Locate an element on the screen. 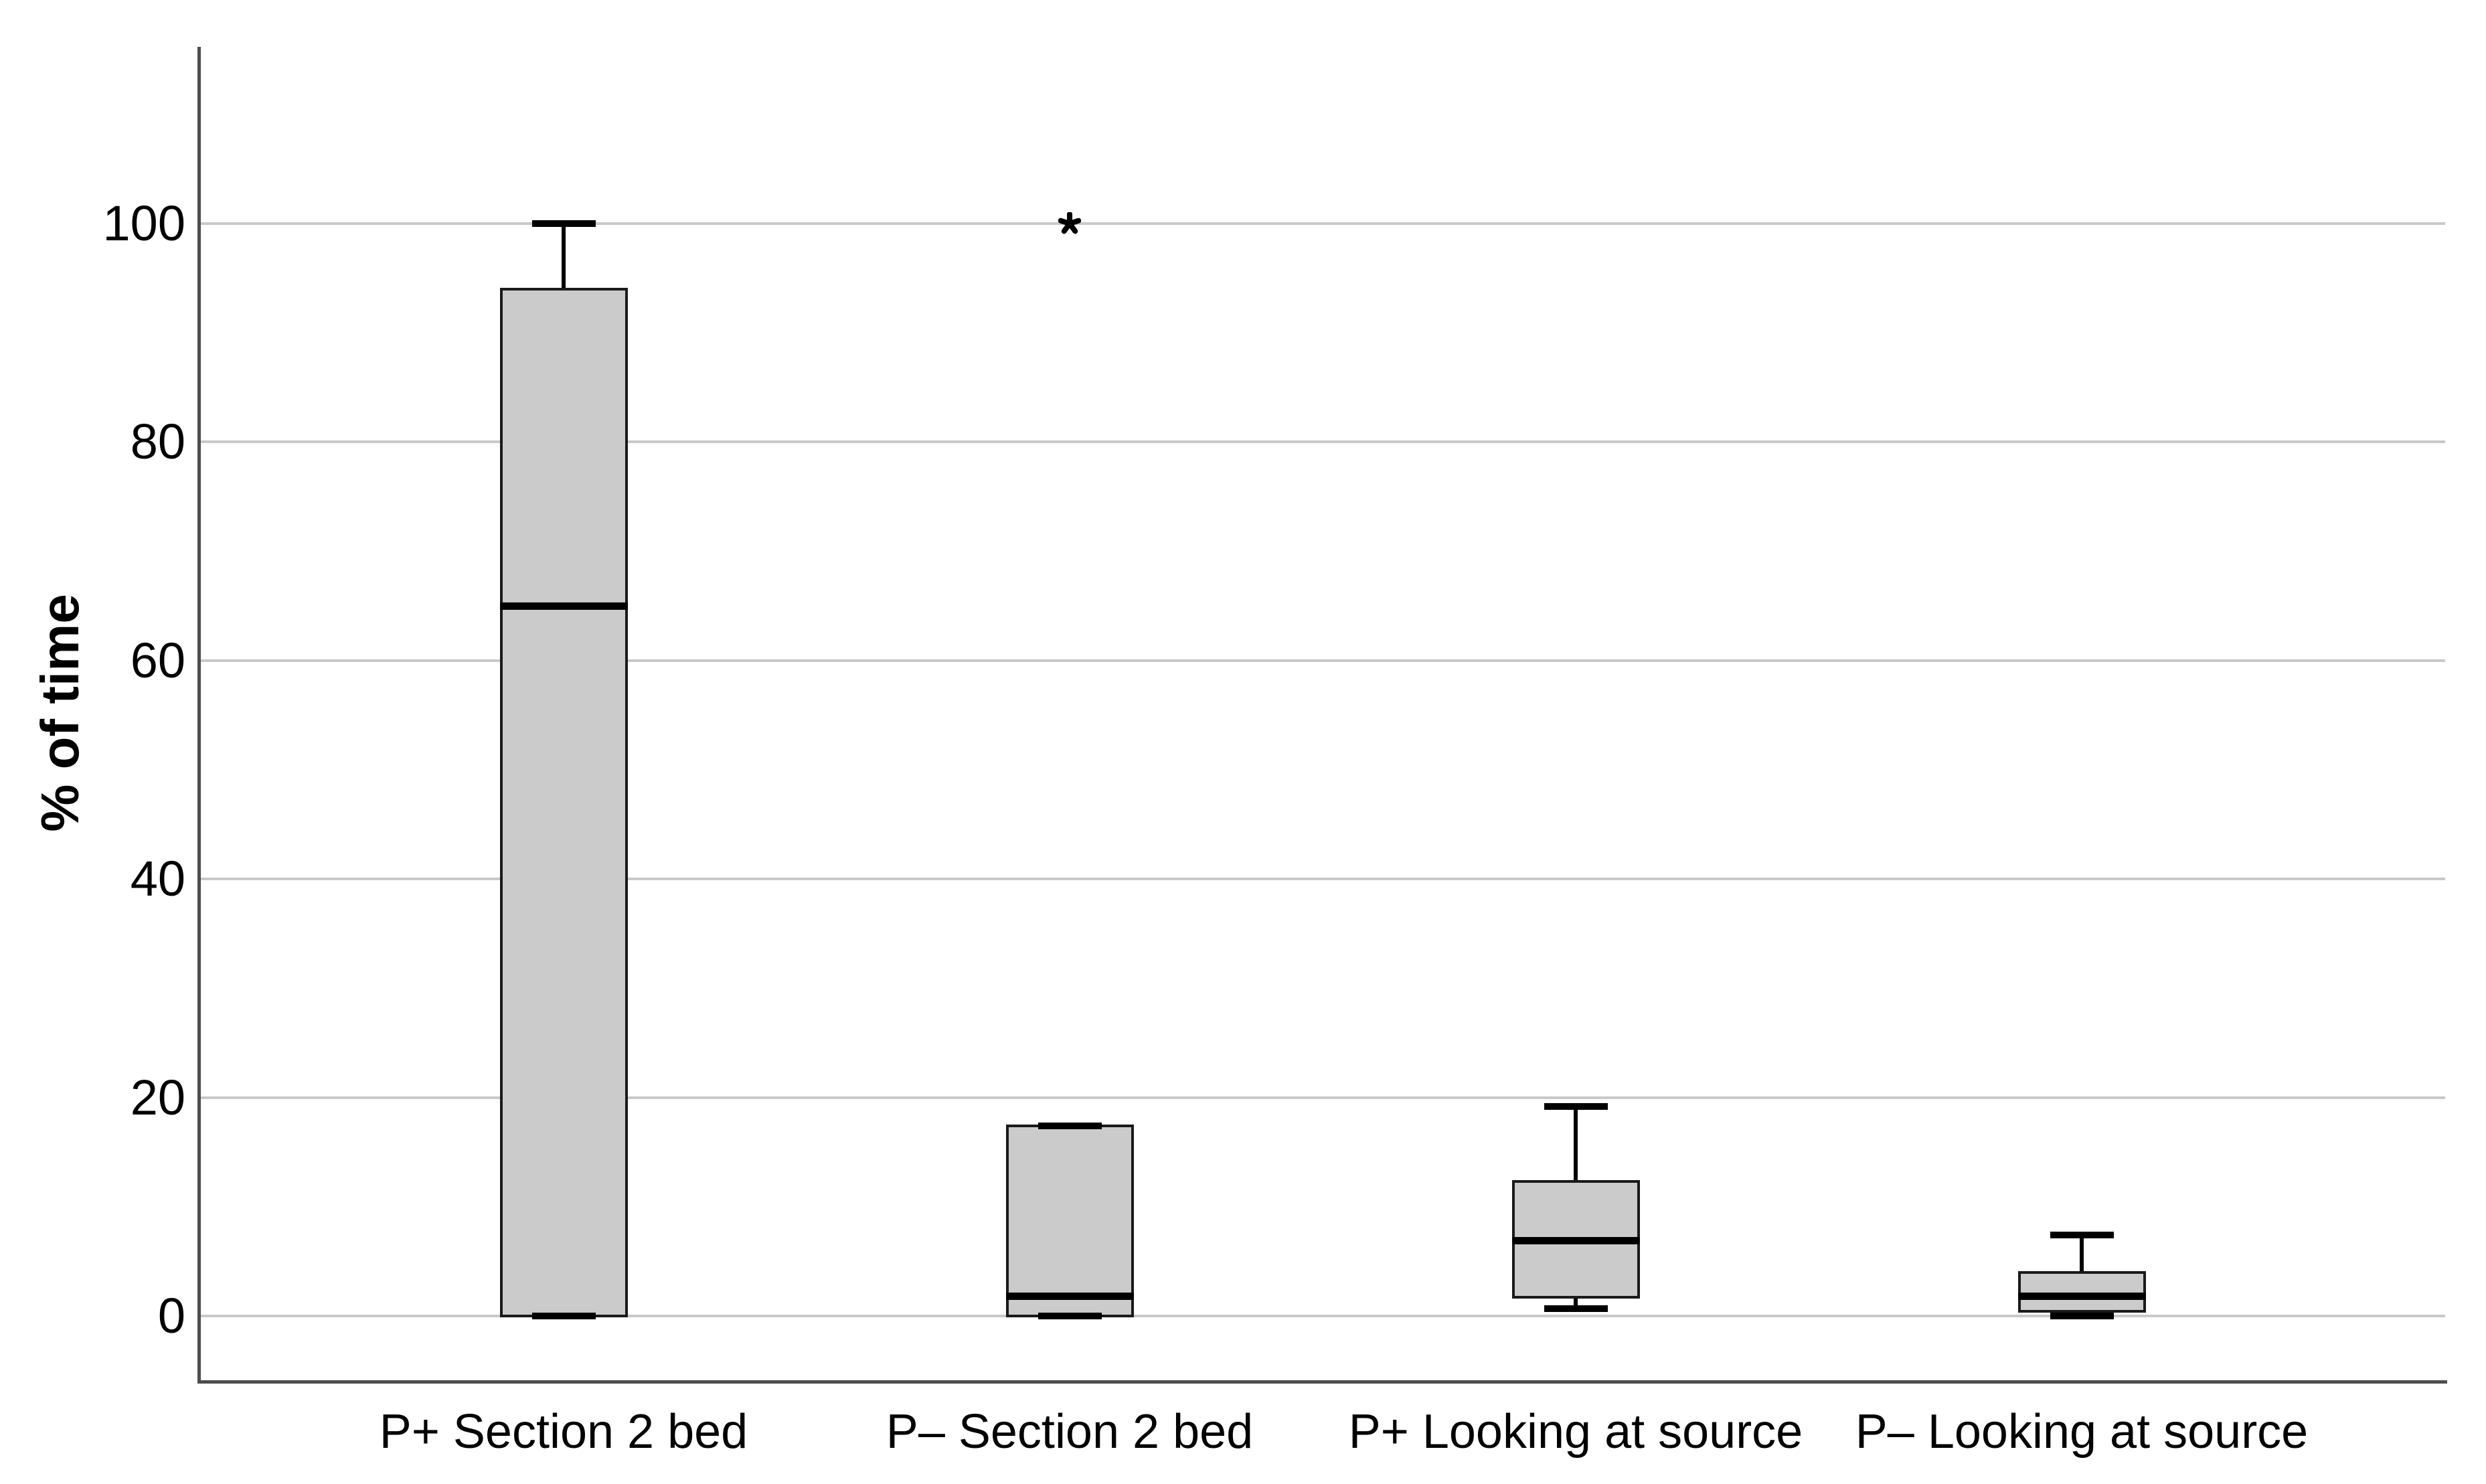 The height and width of the screenshot is (1484, 2486). x-category-label: P– Section 2 bed is located at coordinates (1070, 1432).